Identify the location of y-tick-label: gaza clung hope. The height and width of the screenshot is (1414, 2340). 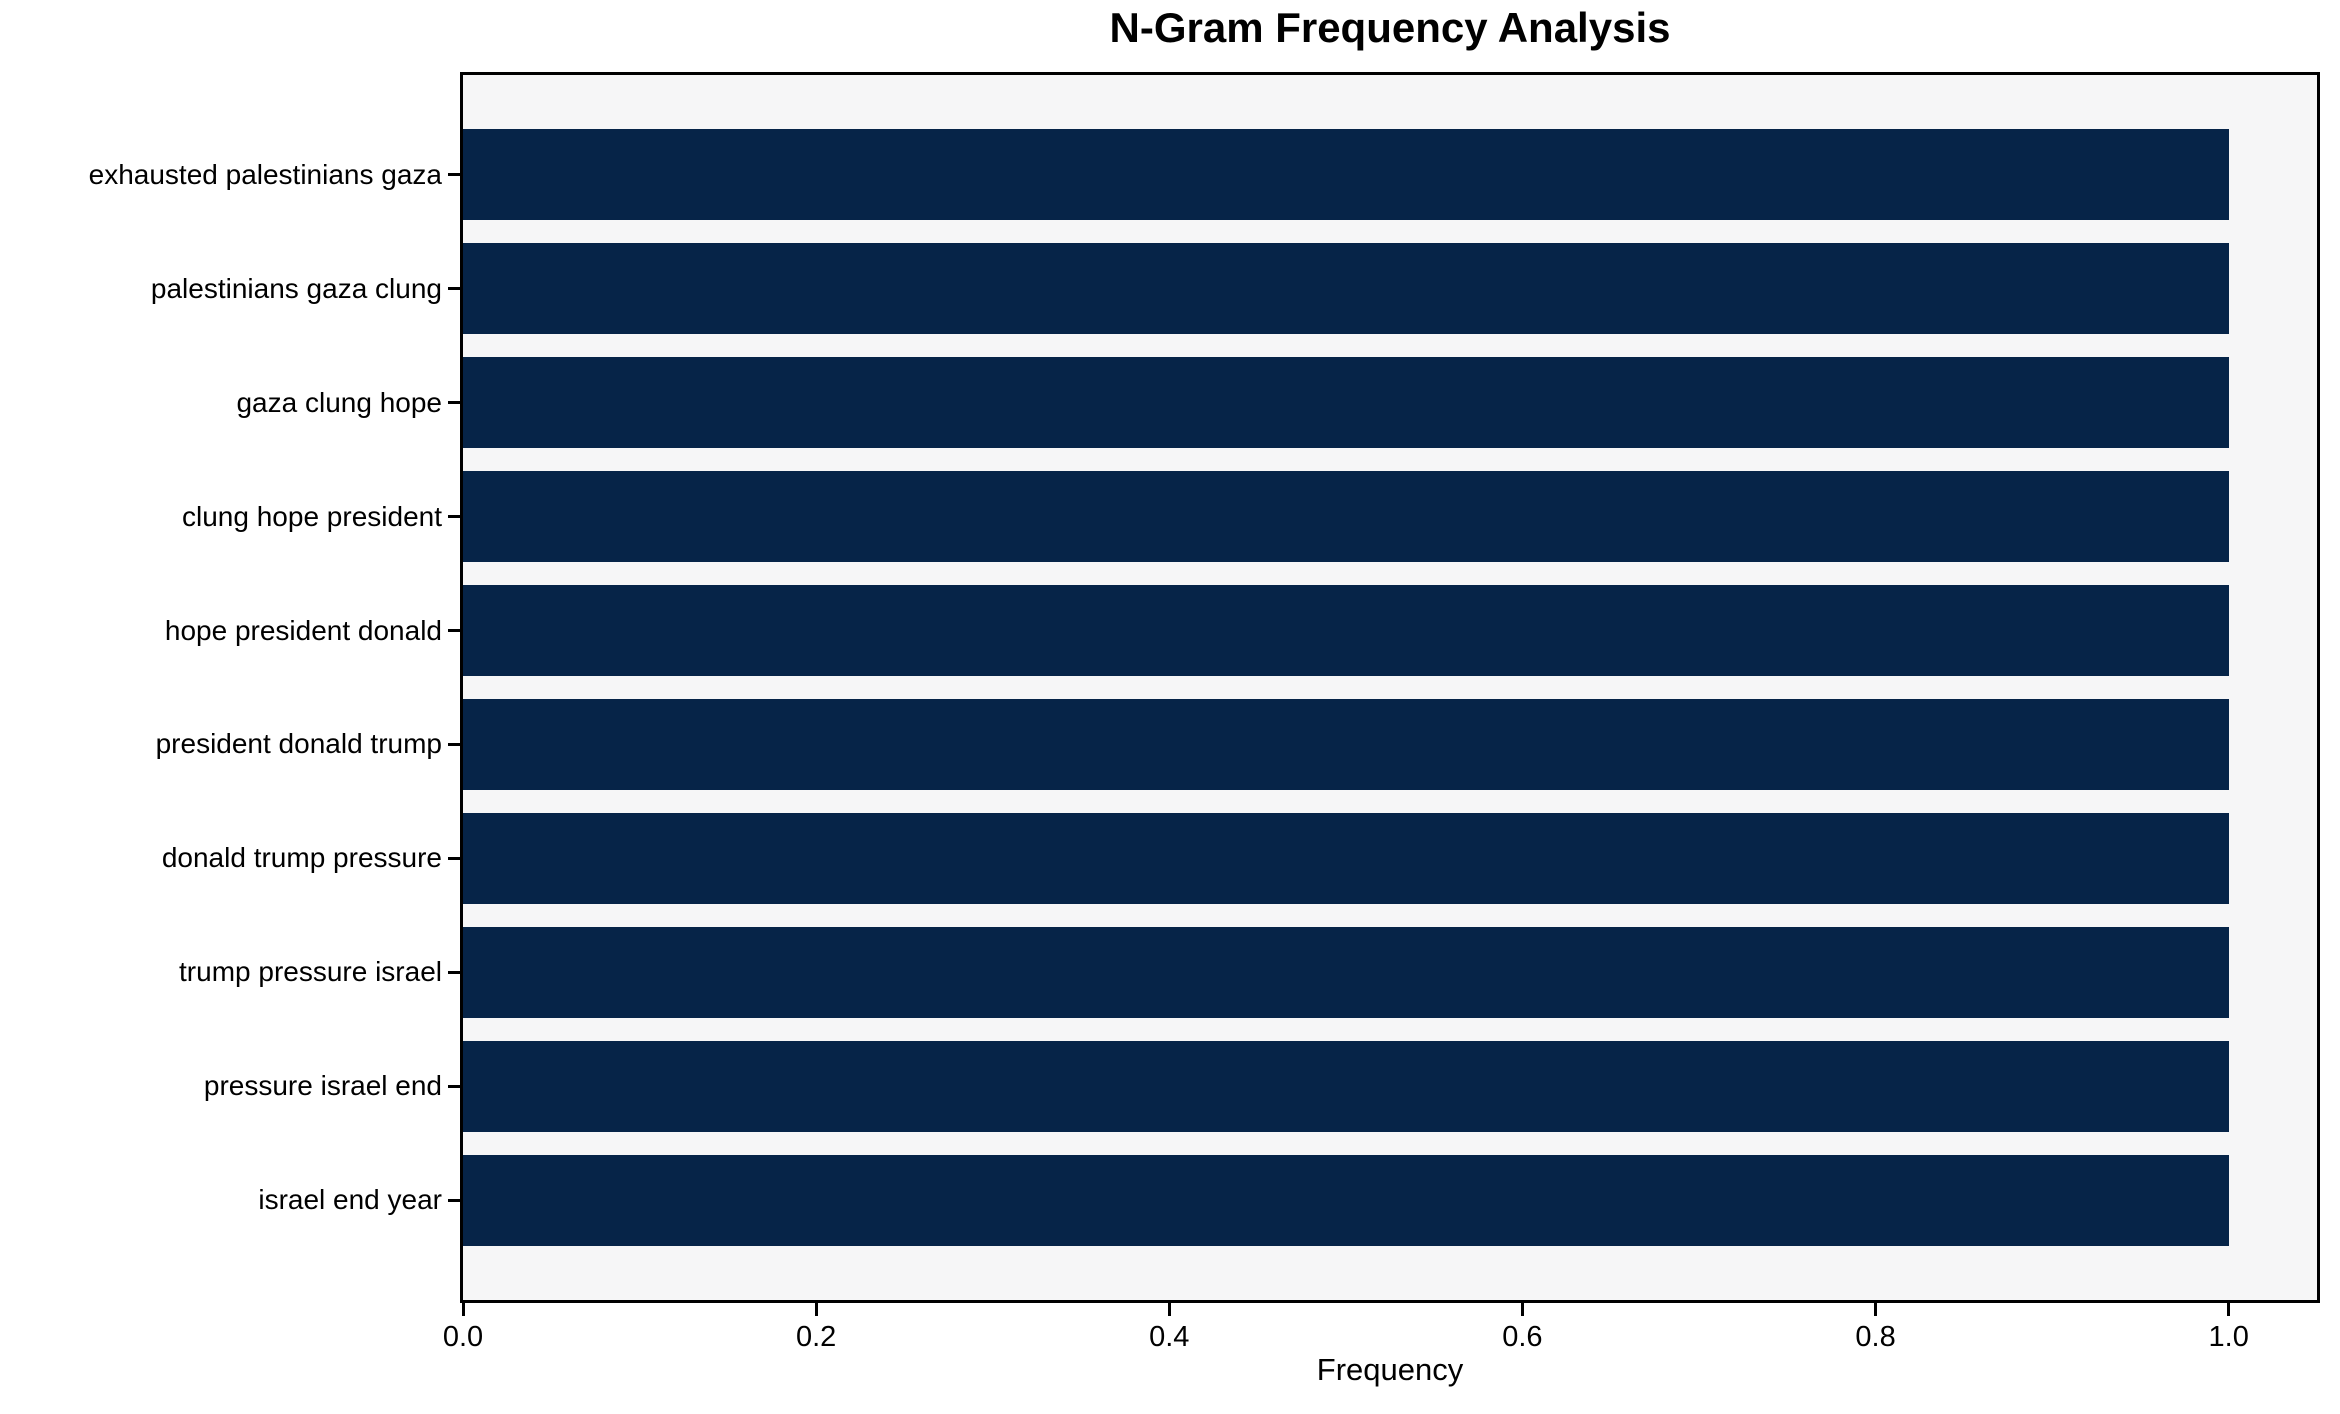
(339, 402).